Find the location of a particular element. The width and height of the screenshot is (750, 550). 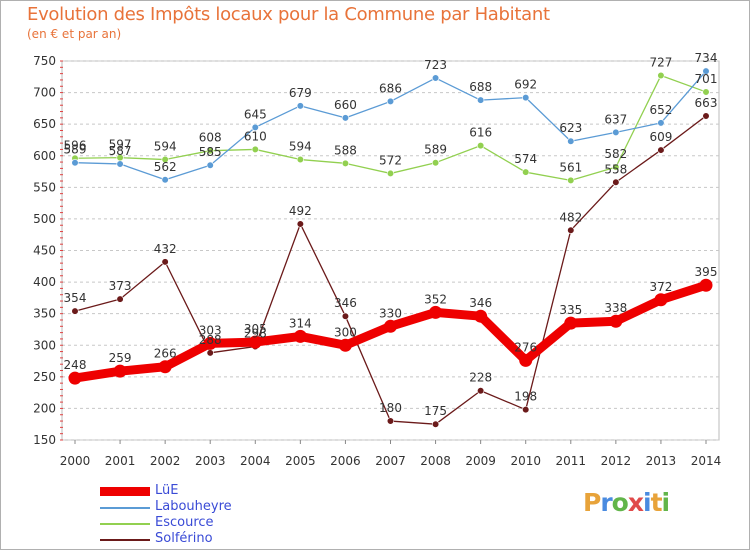

x-tick-label: 2003 is located at coordinates (210, 461).